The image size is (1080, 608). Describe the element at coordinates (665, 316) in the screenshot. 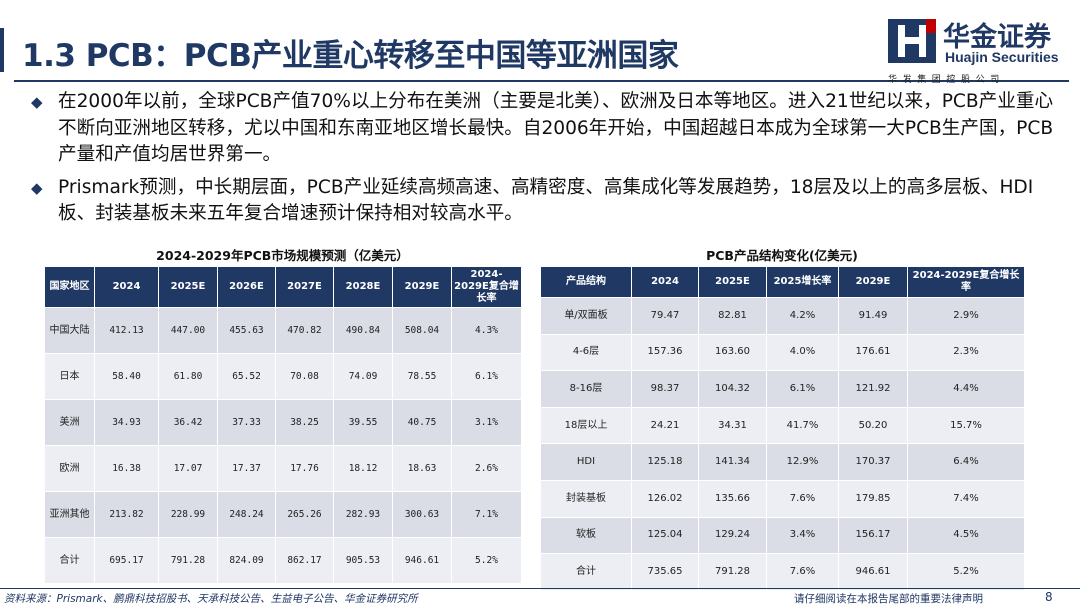

I see `data-cell: 79.47` at that location.